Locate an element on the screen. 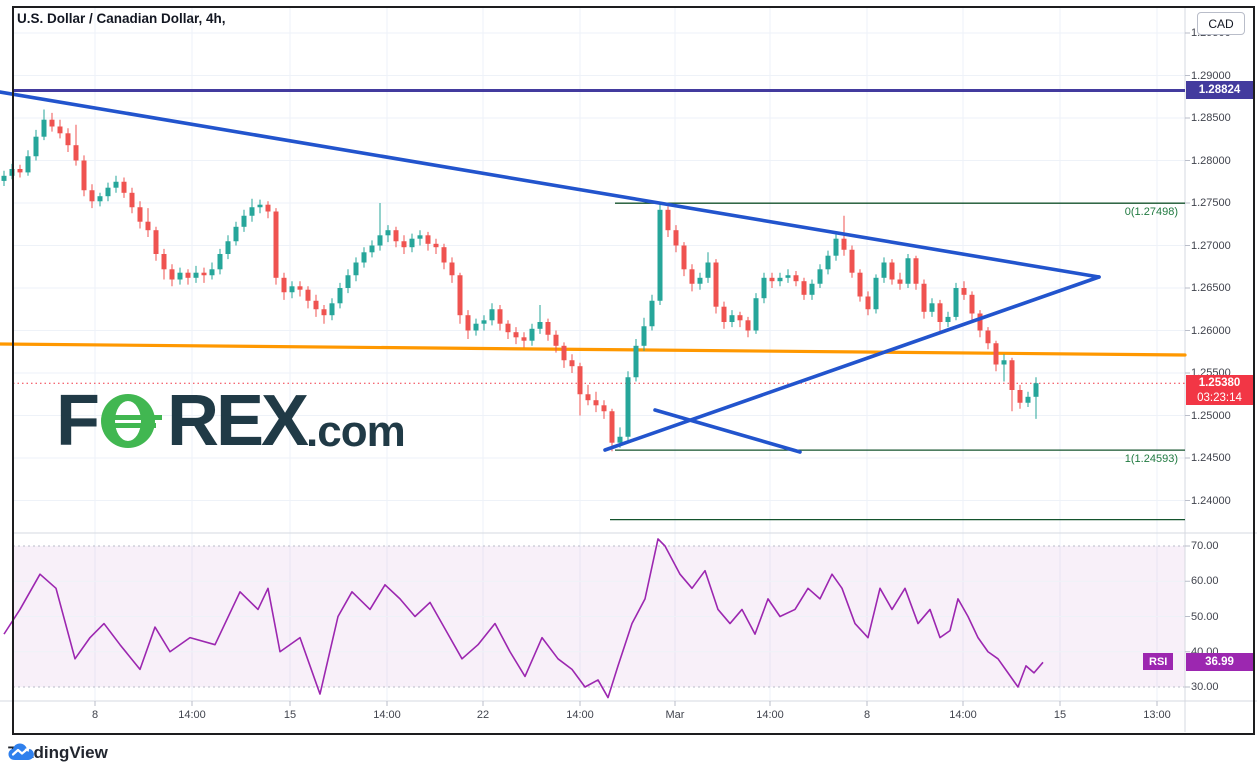 The width and height of the screenshot is (1257, 774). rsi-value-badge: 36.99 is located at coordinates (1219, 662).